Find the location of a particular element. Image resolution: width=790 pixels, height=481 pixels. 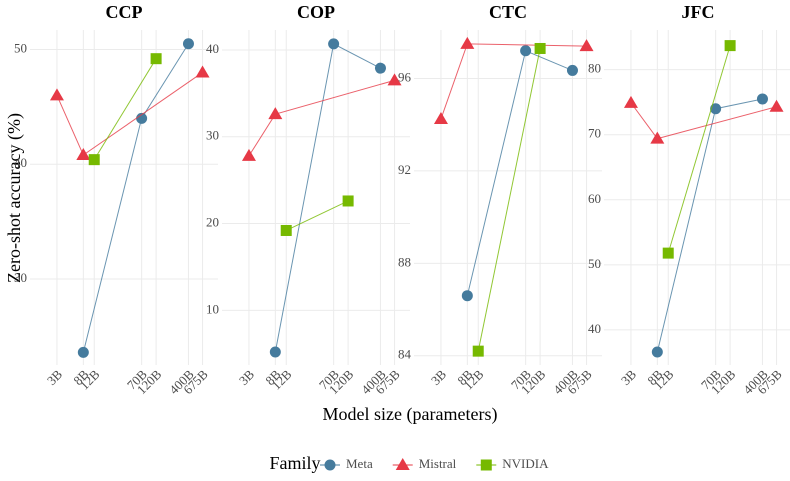

legend-label: Mistral is located at coordinates (438, 463).